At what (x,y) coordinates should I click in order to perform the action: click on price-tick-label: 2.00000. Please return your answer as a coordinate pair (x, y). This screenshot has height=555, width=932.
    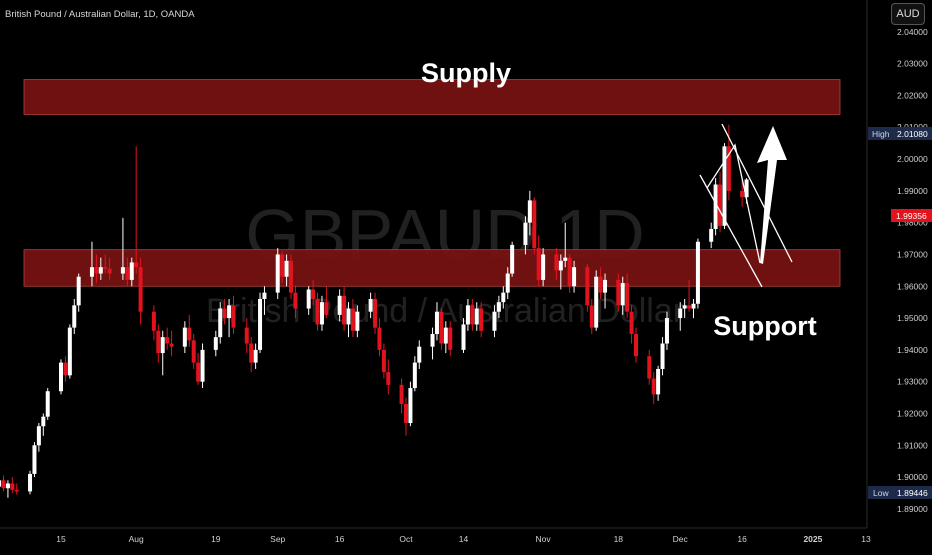
    Looking at the image, I should click on (912, 159).